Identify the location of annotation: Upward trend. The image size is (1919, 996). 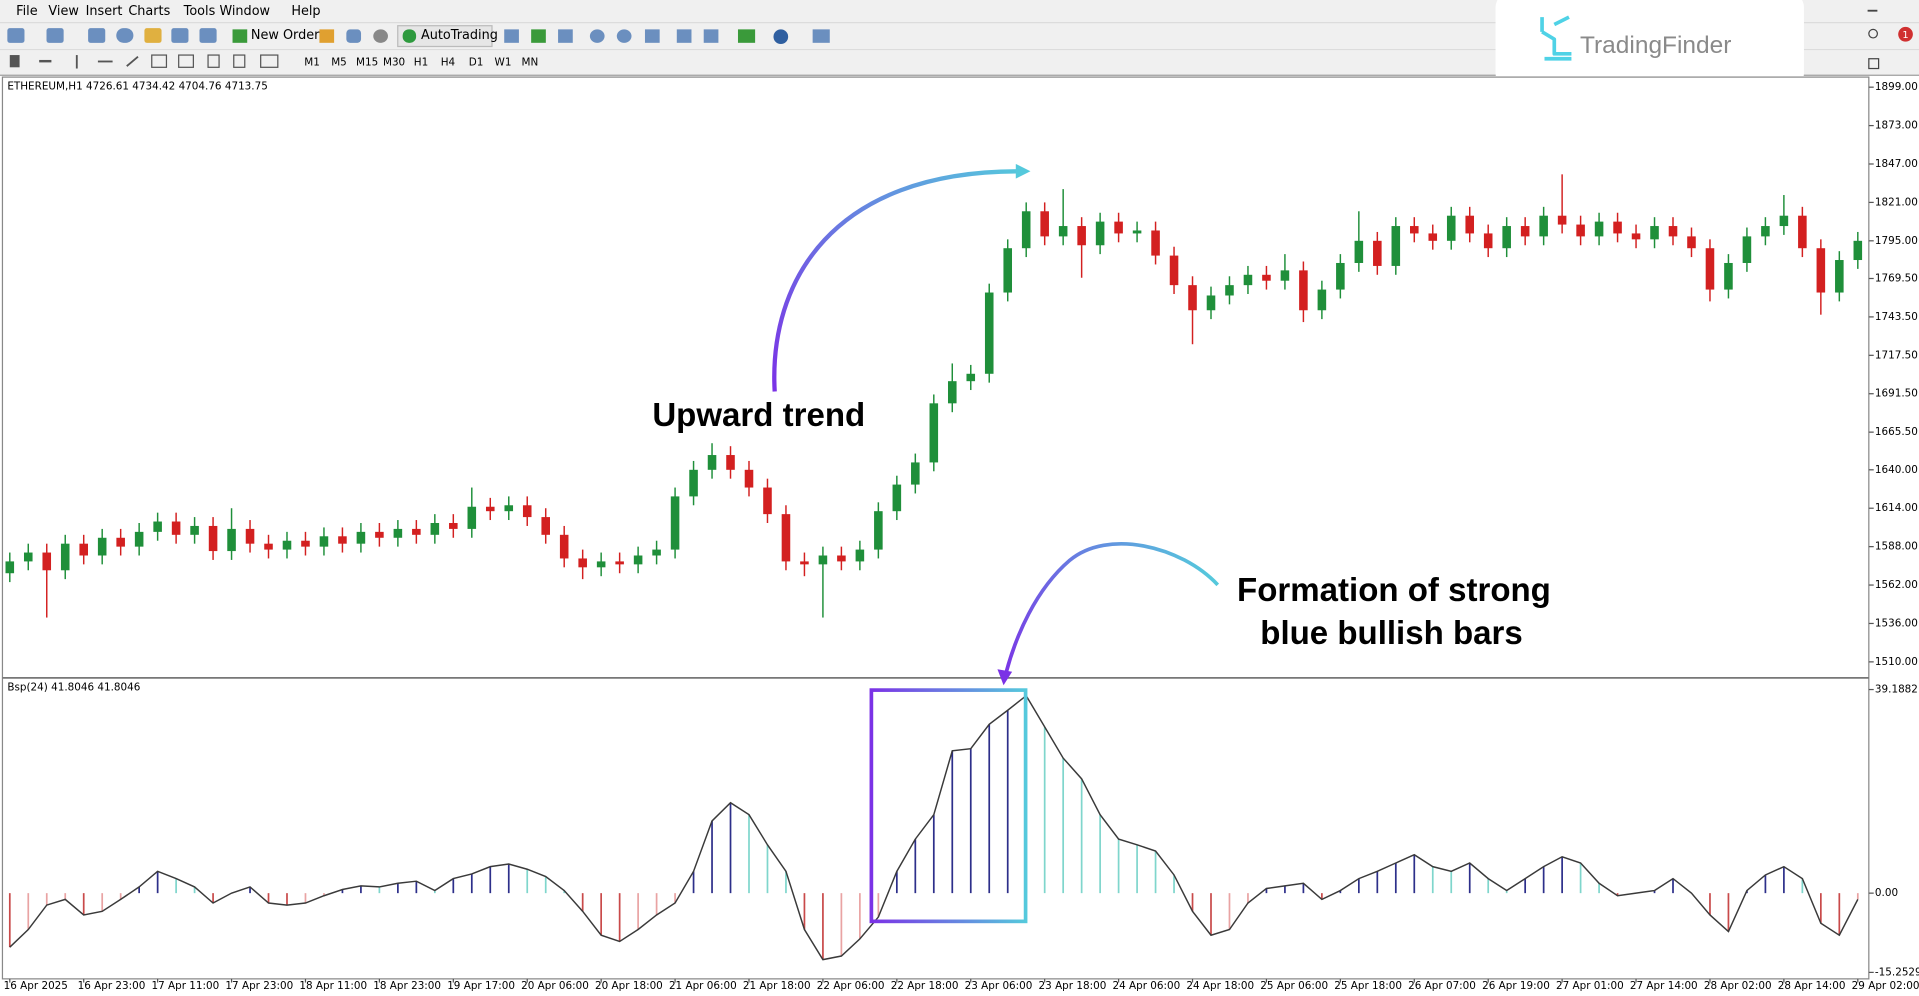
(758, 415).